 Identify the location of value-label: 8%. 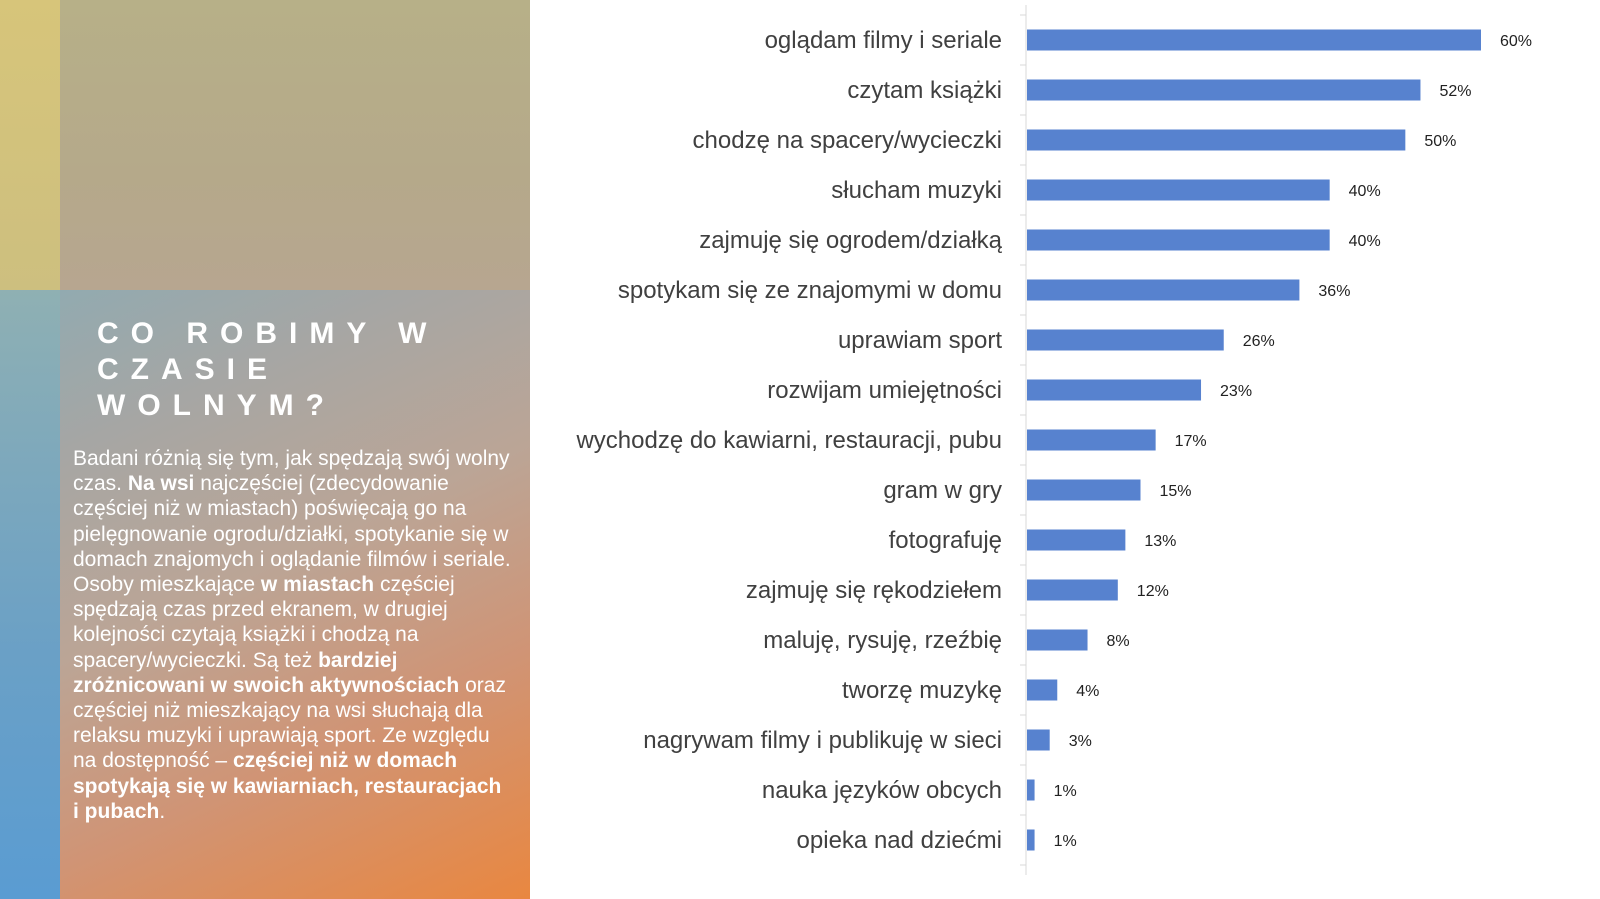
(1118, 641).